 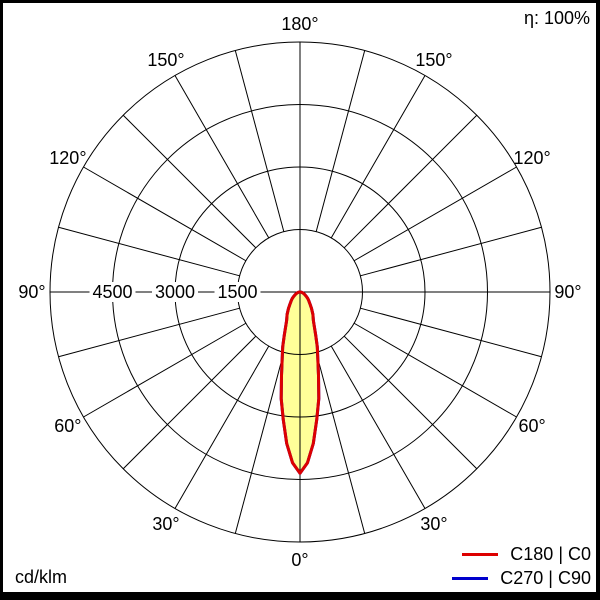 I want to click on legend-label-c270-c90: C270 | C90, so click(x=545, y=578).